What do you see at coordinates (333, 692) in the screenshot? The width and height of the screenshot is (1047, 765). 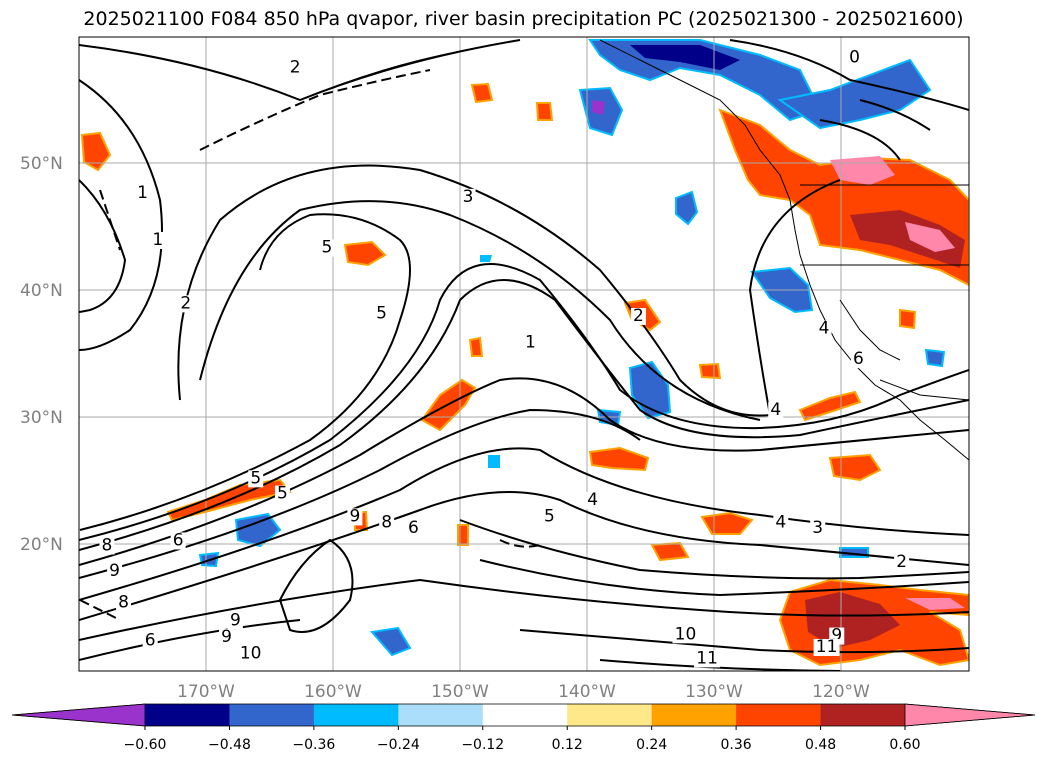 I see `lon-label: 160°W` at bounding box center [333, 692].